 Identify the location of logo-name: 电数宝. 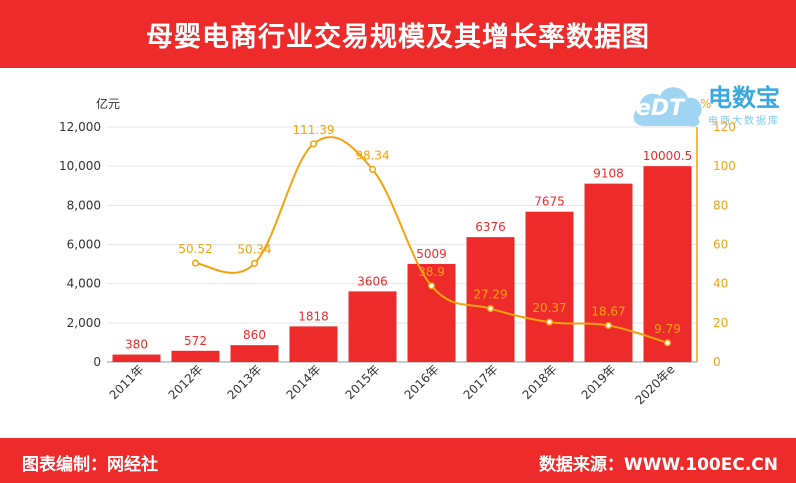
(744, 98).